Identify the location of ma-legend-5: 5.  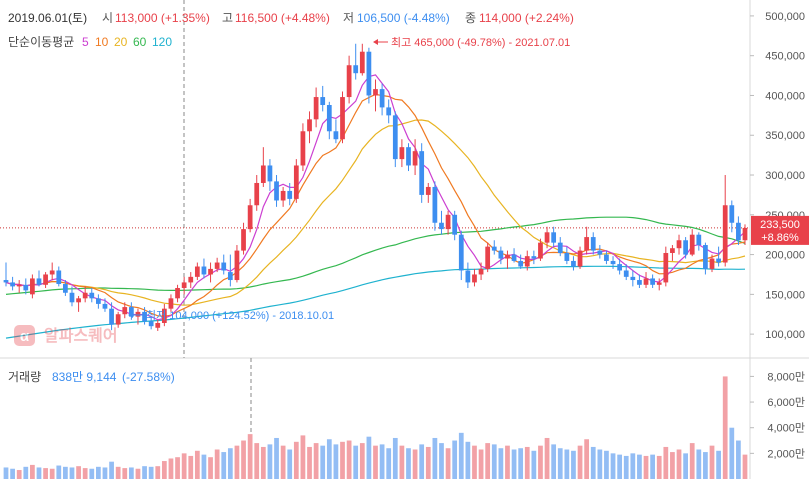
(85, 42).